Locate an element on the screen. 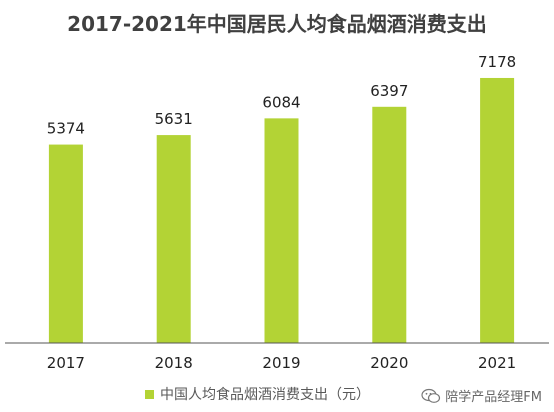  x-tick-label-2017: 2017 is located at coordinates (66, 363).